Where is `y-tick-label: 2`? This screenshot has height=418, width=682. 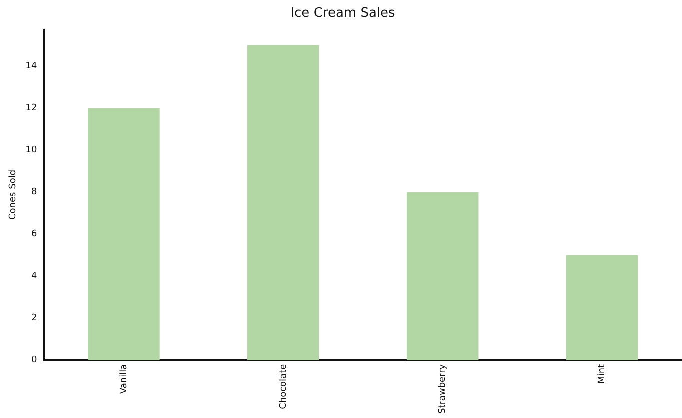
y-tick-label: 2 is located at coordinates (35, 319).